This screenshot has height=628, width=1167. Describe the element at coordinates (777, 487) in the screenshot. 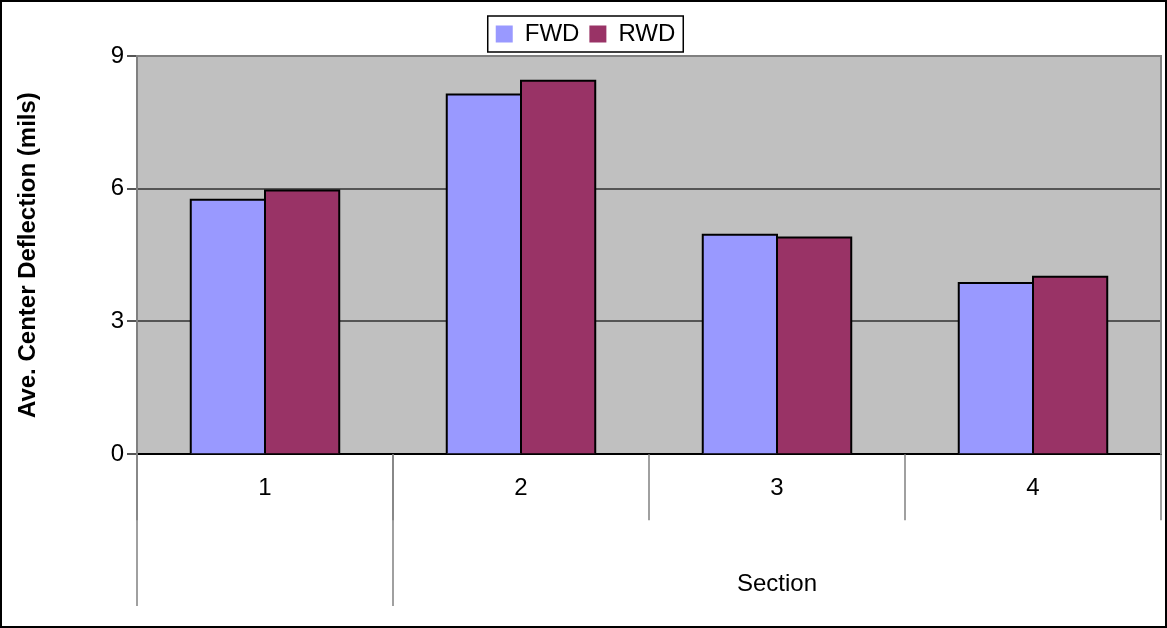

I see `x-tick-label: 3` at that location.